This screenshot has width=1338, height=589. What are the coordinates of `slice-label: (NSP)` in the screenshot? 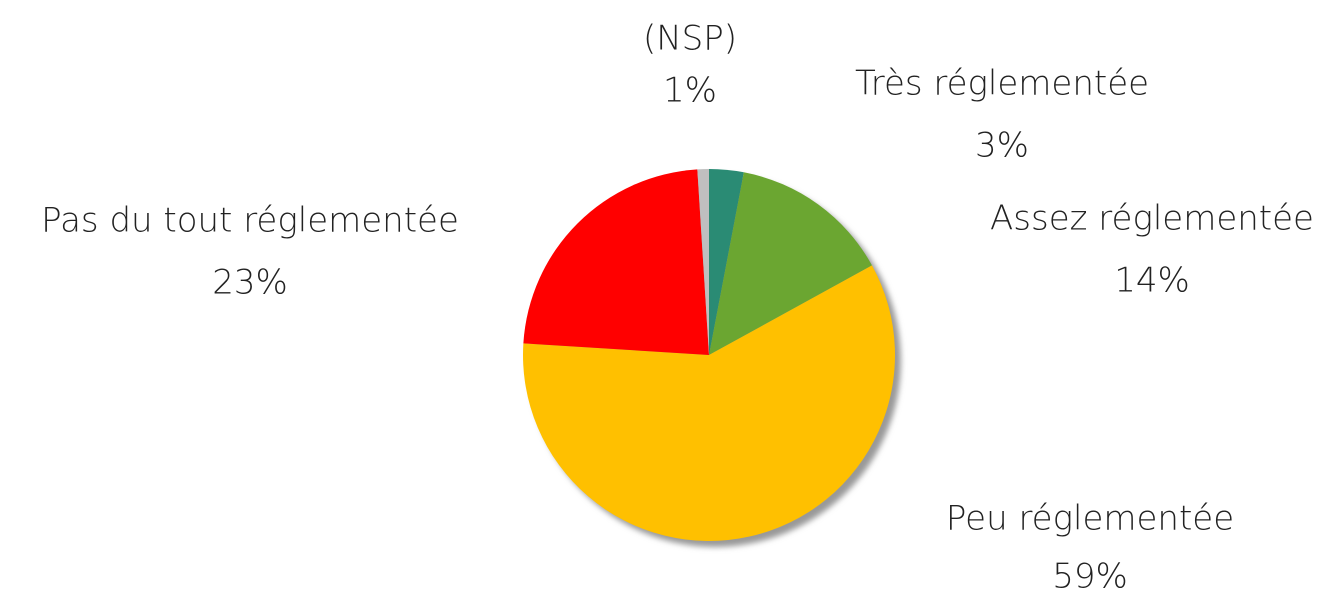 It's located at (690, 39).